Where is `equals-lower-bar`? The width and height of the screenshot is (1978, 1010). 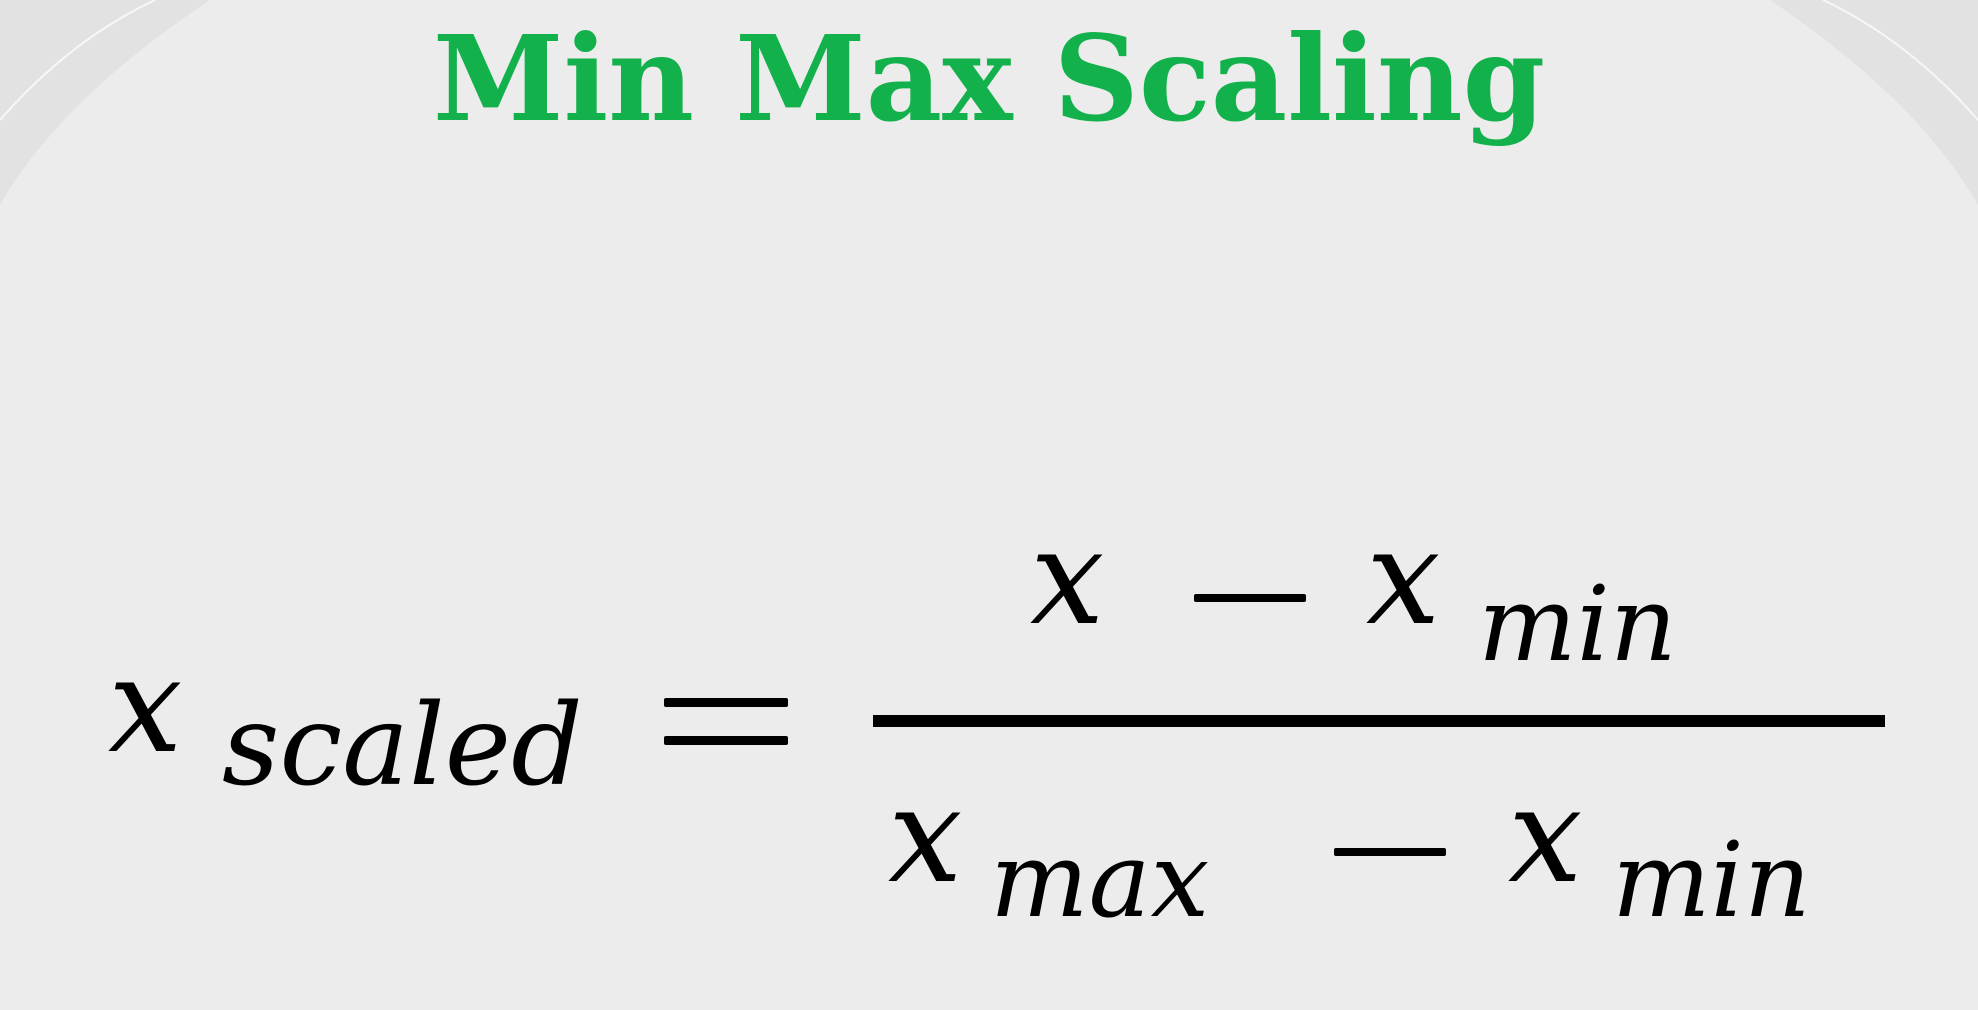
equals-lower-bar is located at coordinates (726, 740).